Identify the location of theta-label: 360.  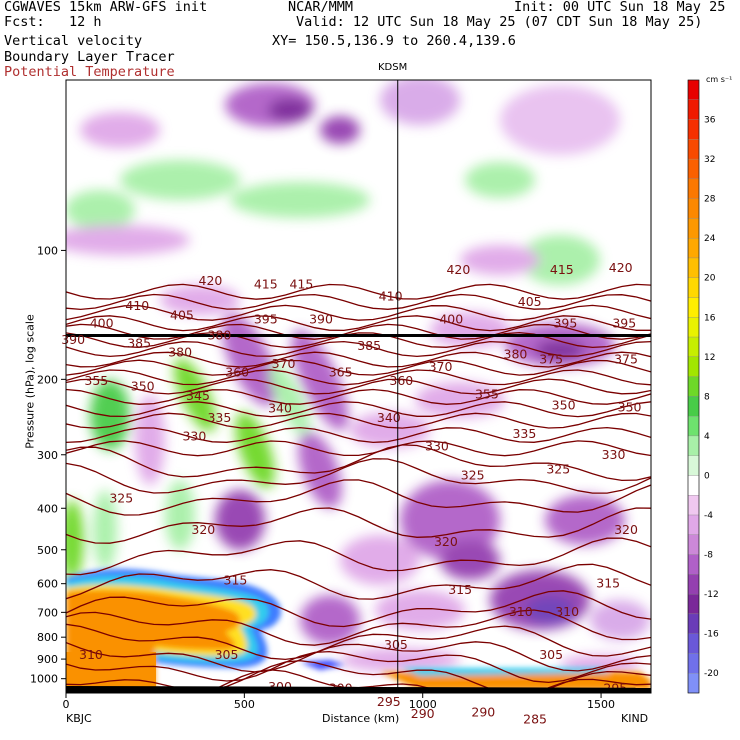
(237, 372).